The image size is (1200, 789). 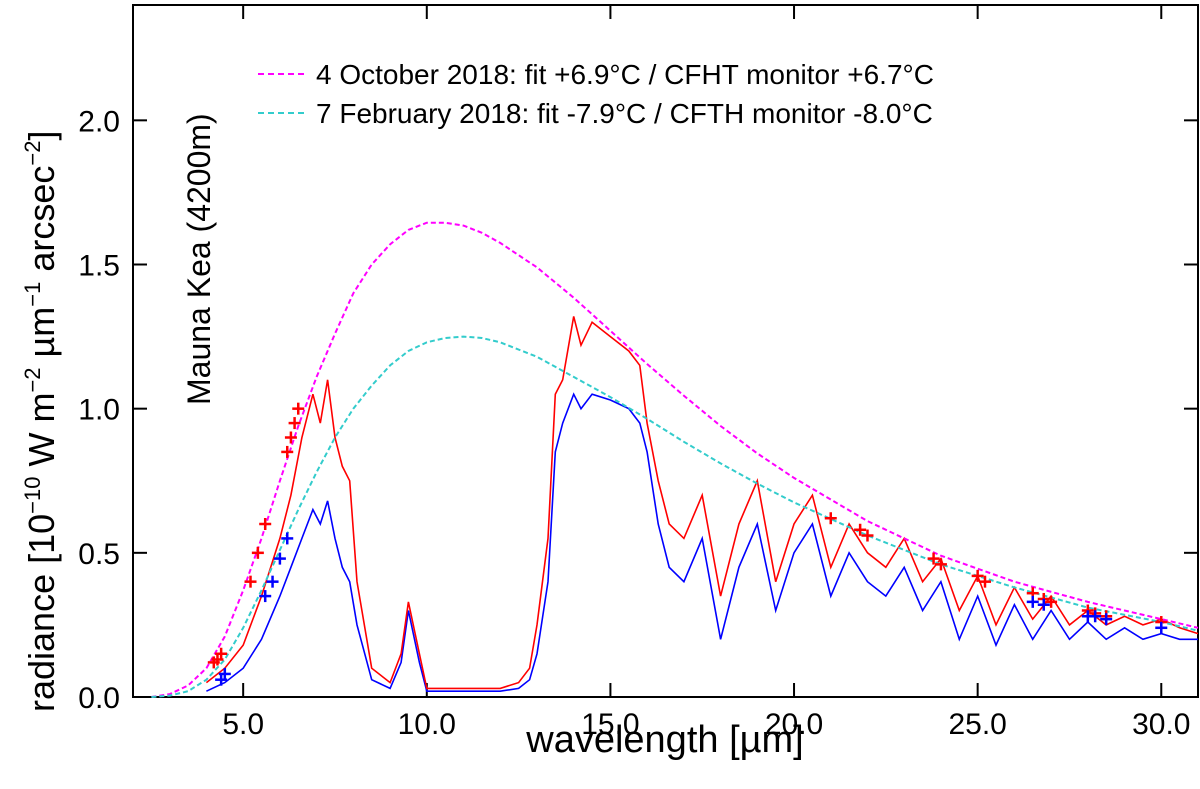 What do you see at coordinates (99, 554) in the screenshot?
I see `y-tick-label: 0.5` at bounding box center [99, 554].